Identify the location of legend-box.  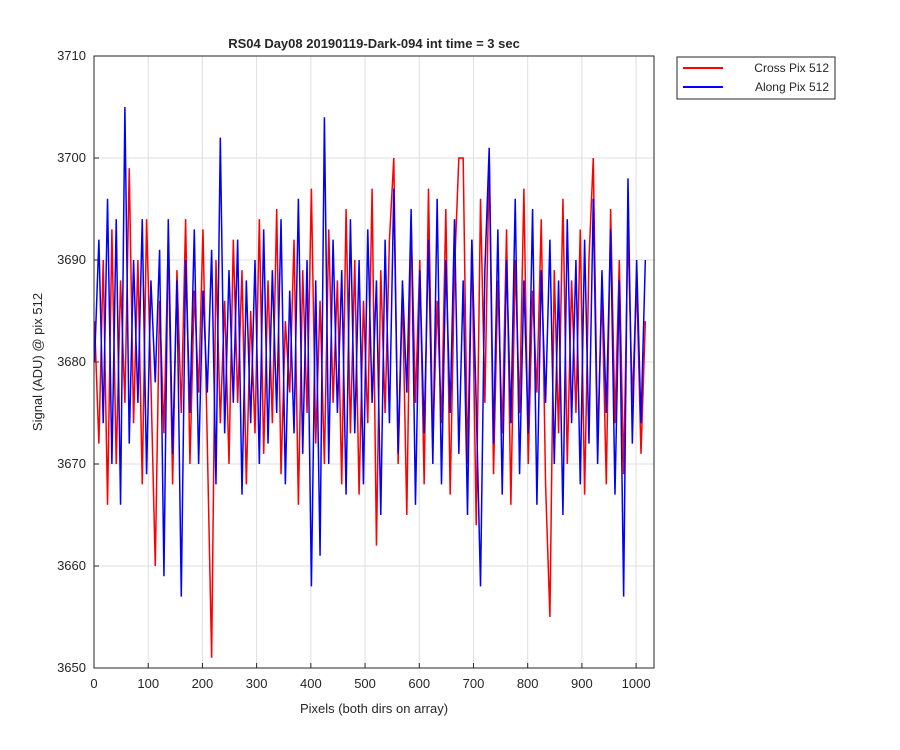
(756, 78).